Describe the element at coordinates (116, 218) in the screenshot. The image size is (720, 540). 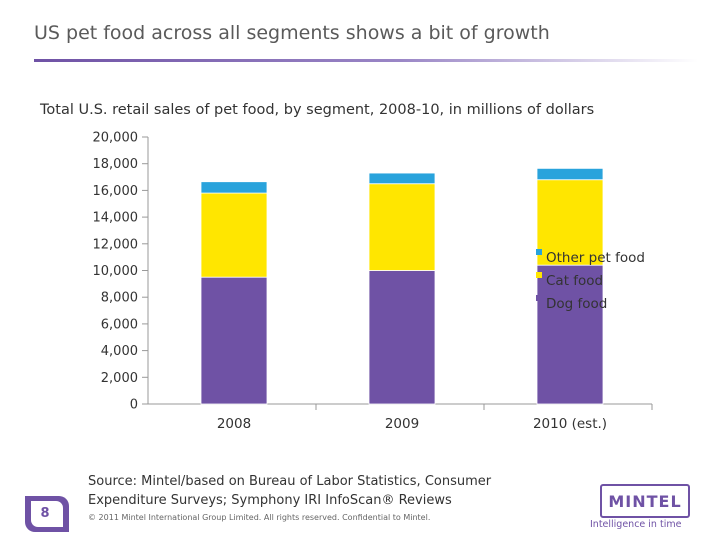
I see `y-tick-label: 14,000` at that location.